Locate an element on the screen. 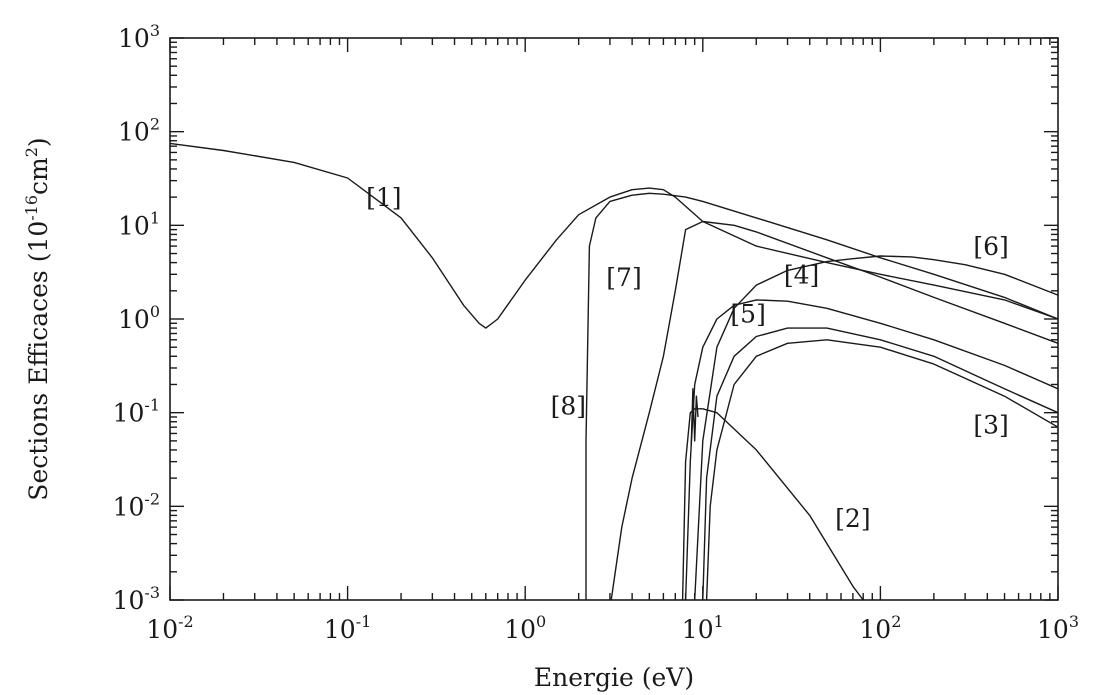  series-2-line is located at coordinates (772, 504).